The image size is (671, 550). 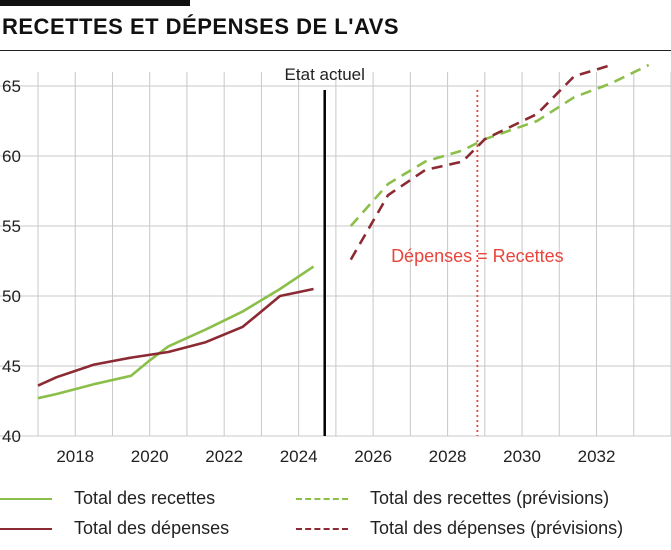 I want to click on legend-item-recettes-previsions: Total des recettes (prévisions), so click(x=452, y=498).